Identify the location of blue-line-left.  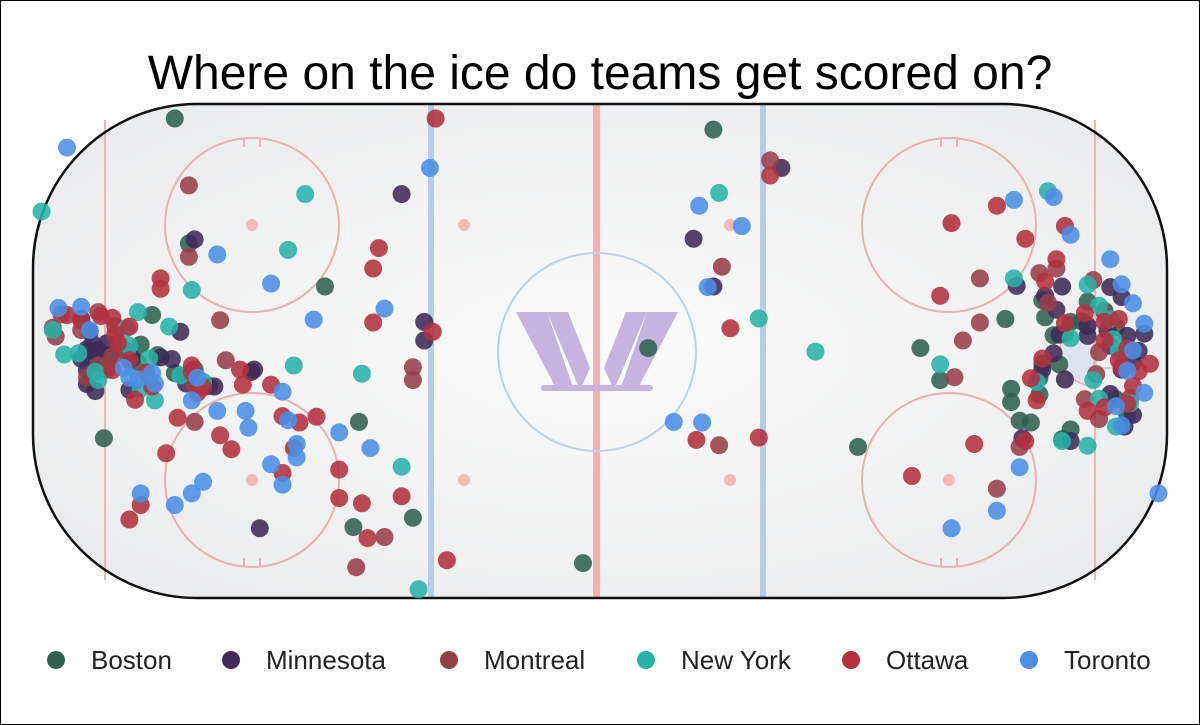
(431, 351).